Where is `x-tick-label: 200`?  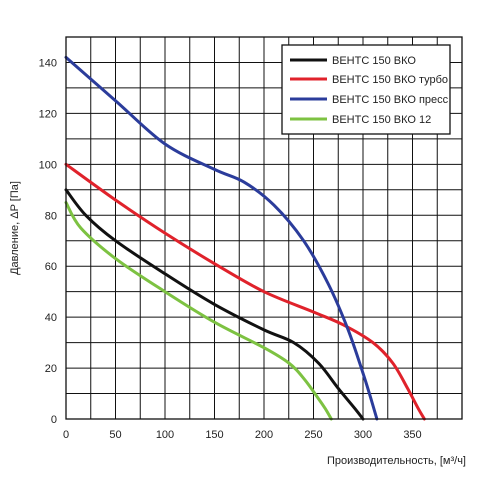 x-tick-label: 200 is located at coordinates (264, 435).